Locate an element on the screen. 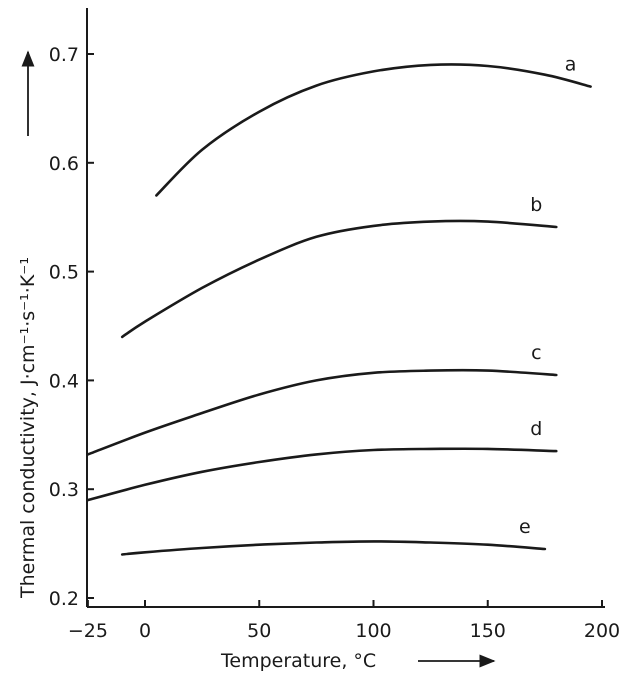  x-tick-label: 100 is located at coordinates (373, 631).